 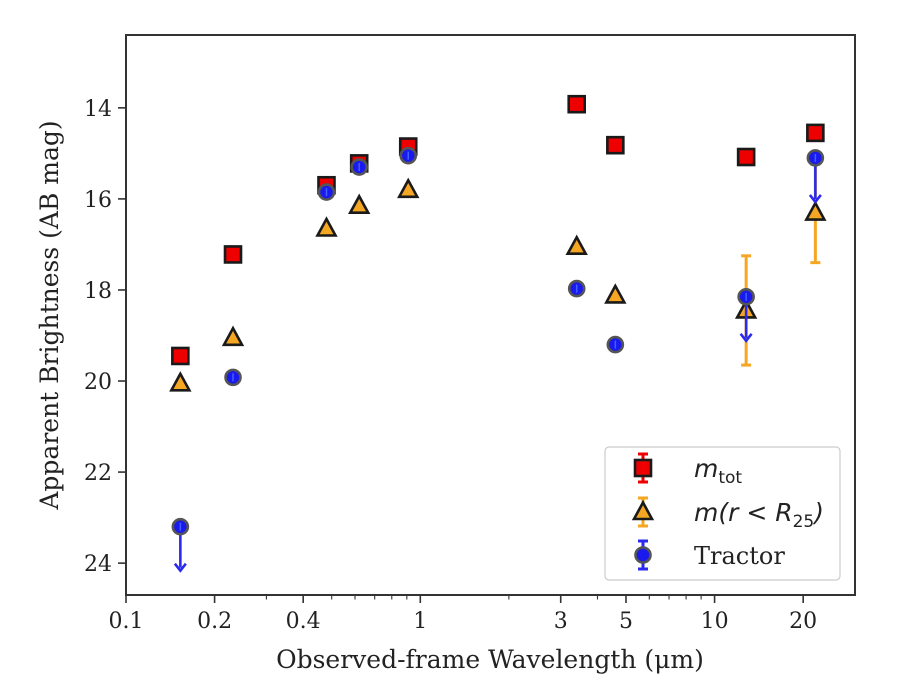 What do you see at coordinates (98, 473) in the screenshot?
I see `y-tick-label-4: 22` at bounding box center [98, 473].